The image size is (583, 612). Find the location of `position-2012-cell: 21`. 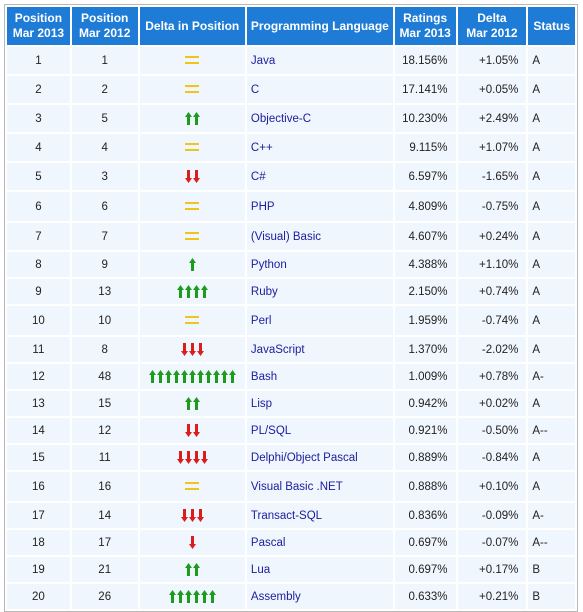

position-2012-cell: 21 is located at coordinates (104, 569).